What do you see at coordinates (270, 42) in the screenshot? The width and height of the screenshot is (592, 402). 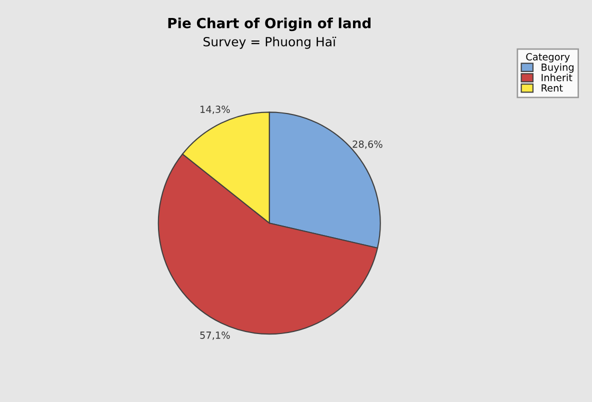 I see `chart-subtitle: Survey = Phuong Haï` at bounding box center [270, 42].